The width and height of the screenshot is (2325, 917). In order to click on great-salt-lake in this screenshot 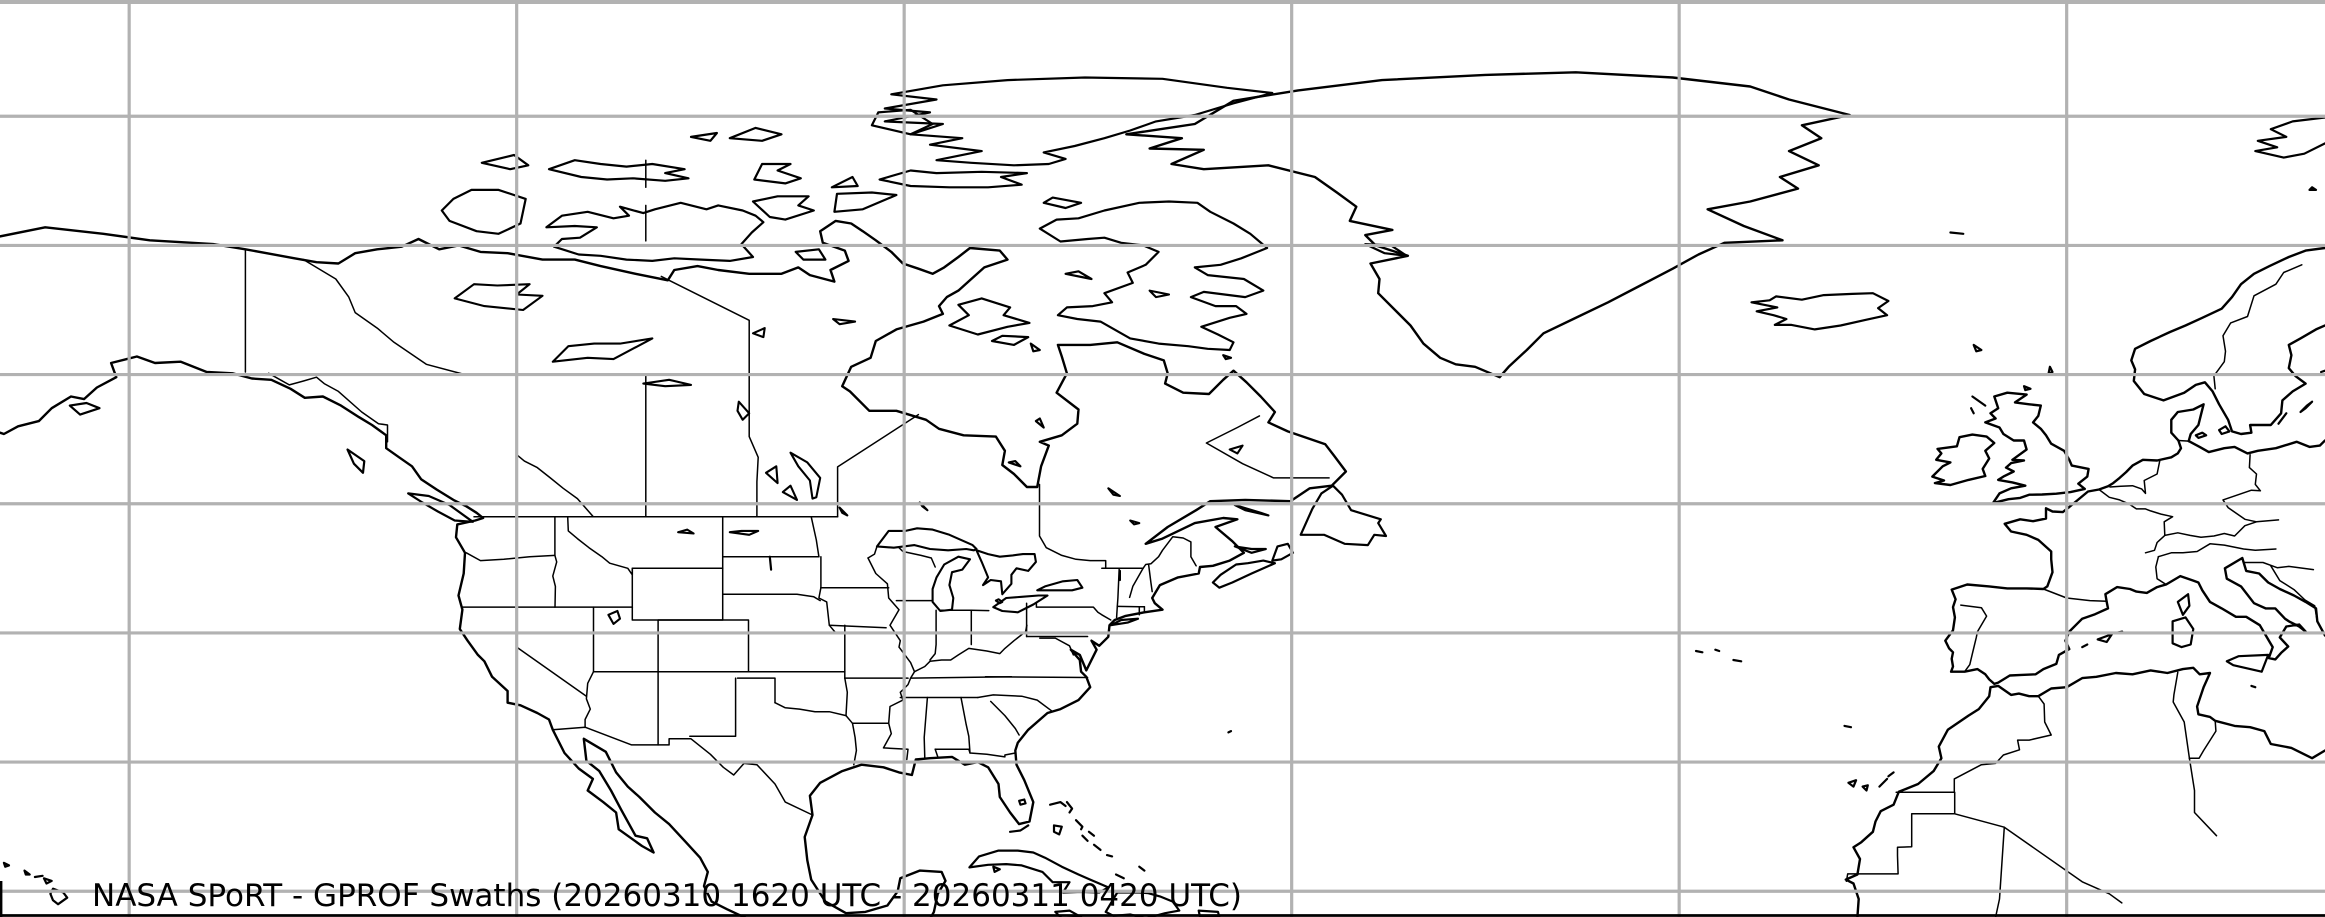, I will do `click(614, 617)`.